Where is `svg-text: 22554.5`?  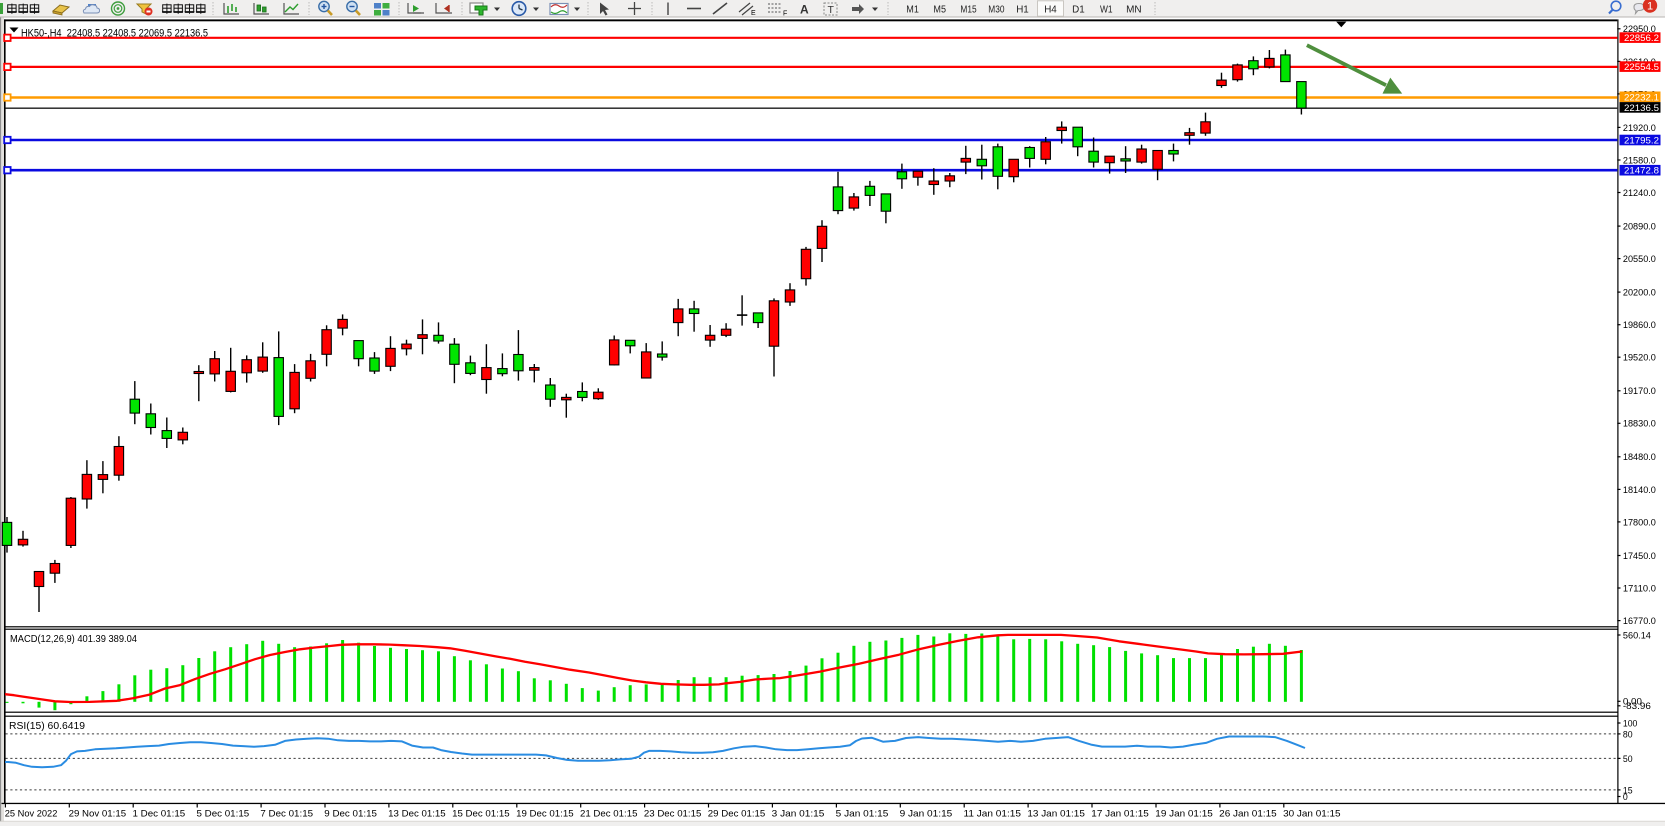
svg-text: 22554.5 is located at coordinates (1641, 67).